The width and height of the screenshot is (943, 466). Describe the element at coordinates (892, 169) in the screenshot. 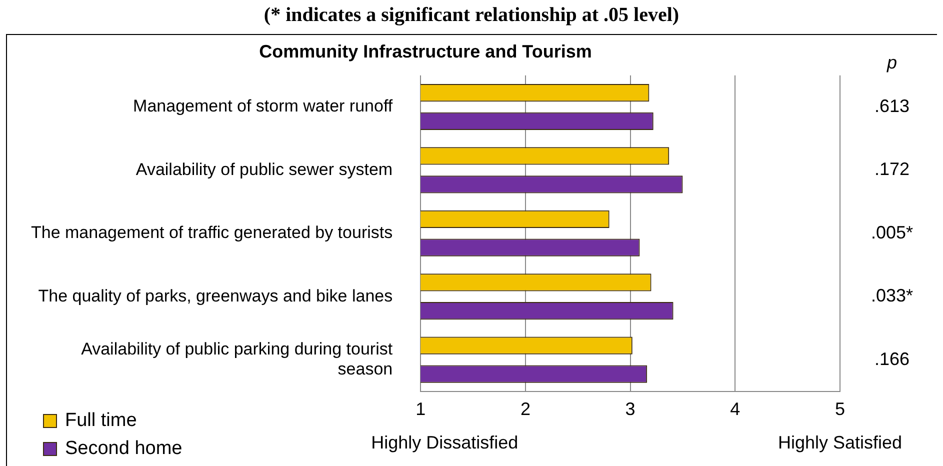

I see `text: .172` at that location.